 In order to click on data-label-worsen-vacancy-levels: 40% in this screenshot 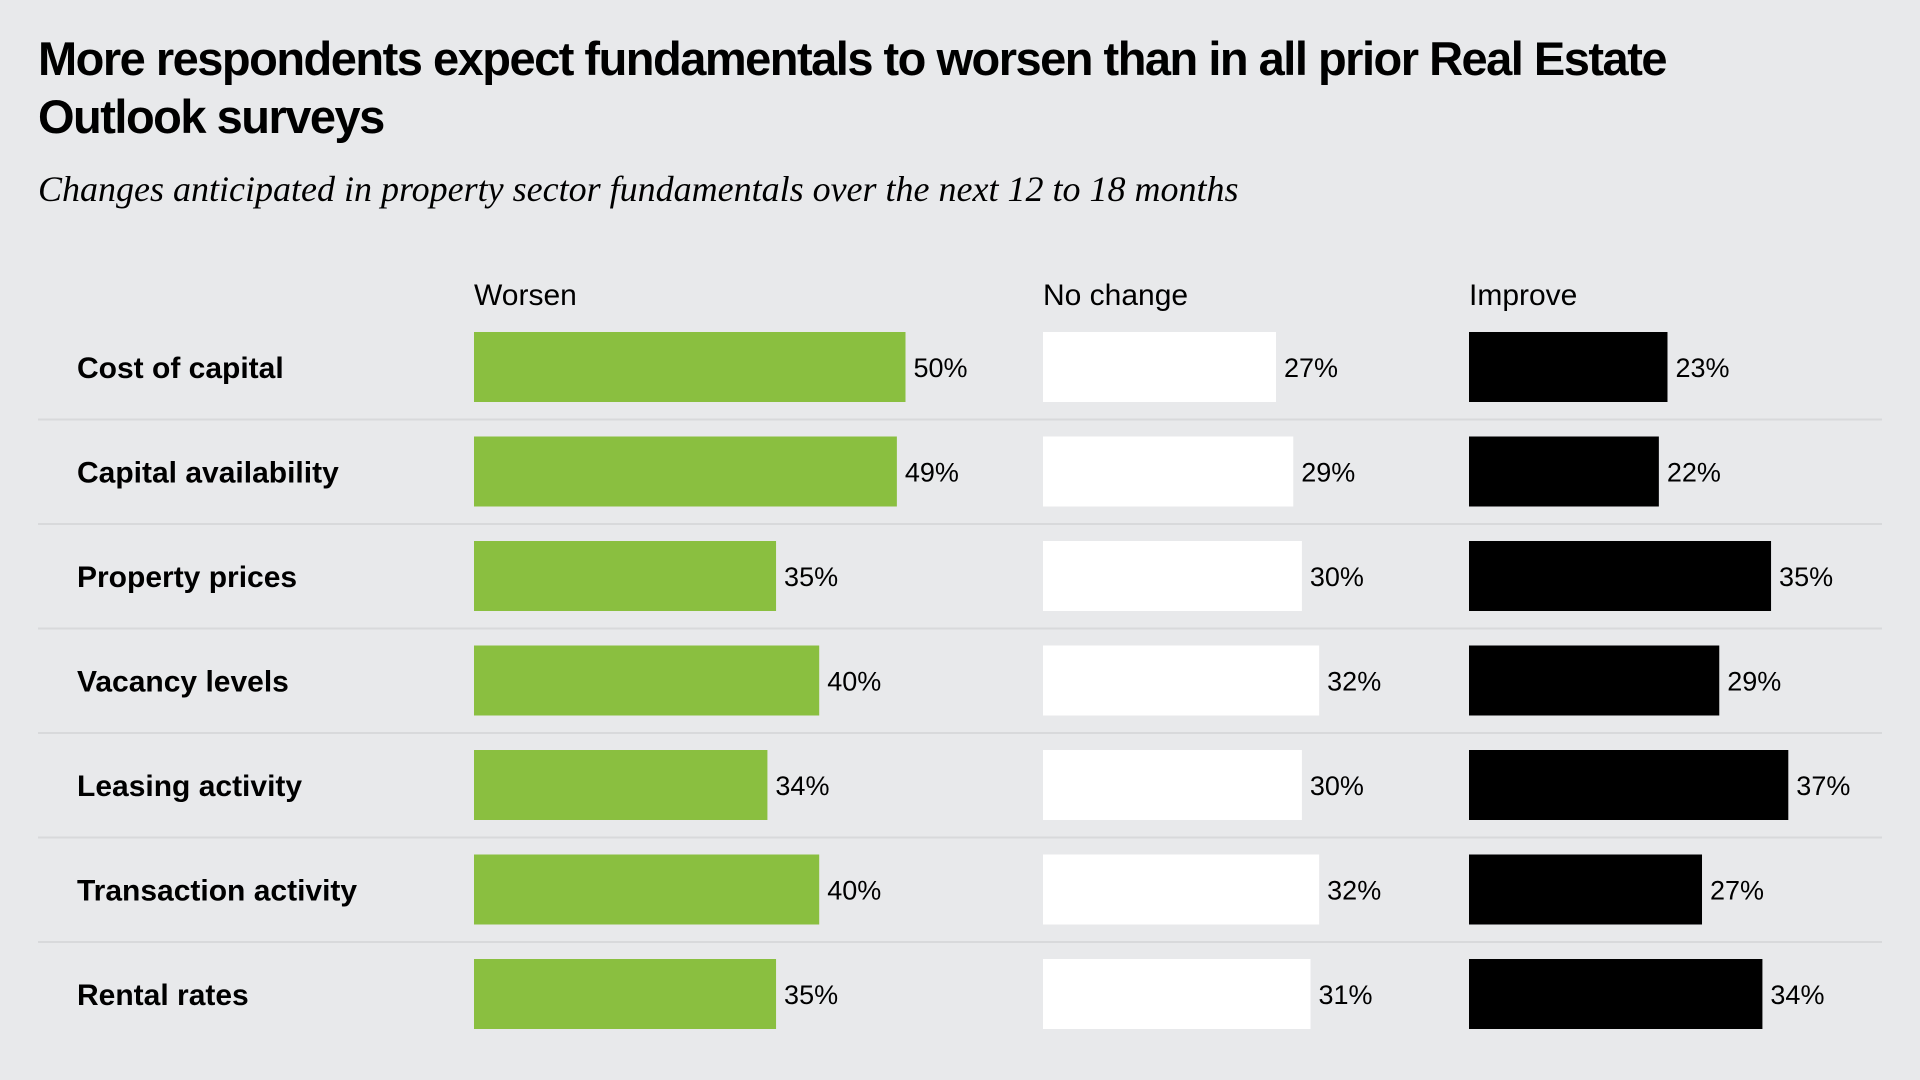, I will do `click(854, 682)`.